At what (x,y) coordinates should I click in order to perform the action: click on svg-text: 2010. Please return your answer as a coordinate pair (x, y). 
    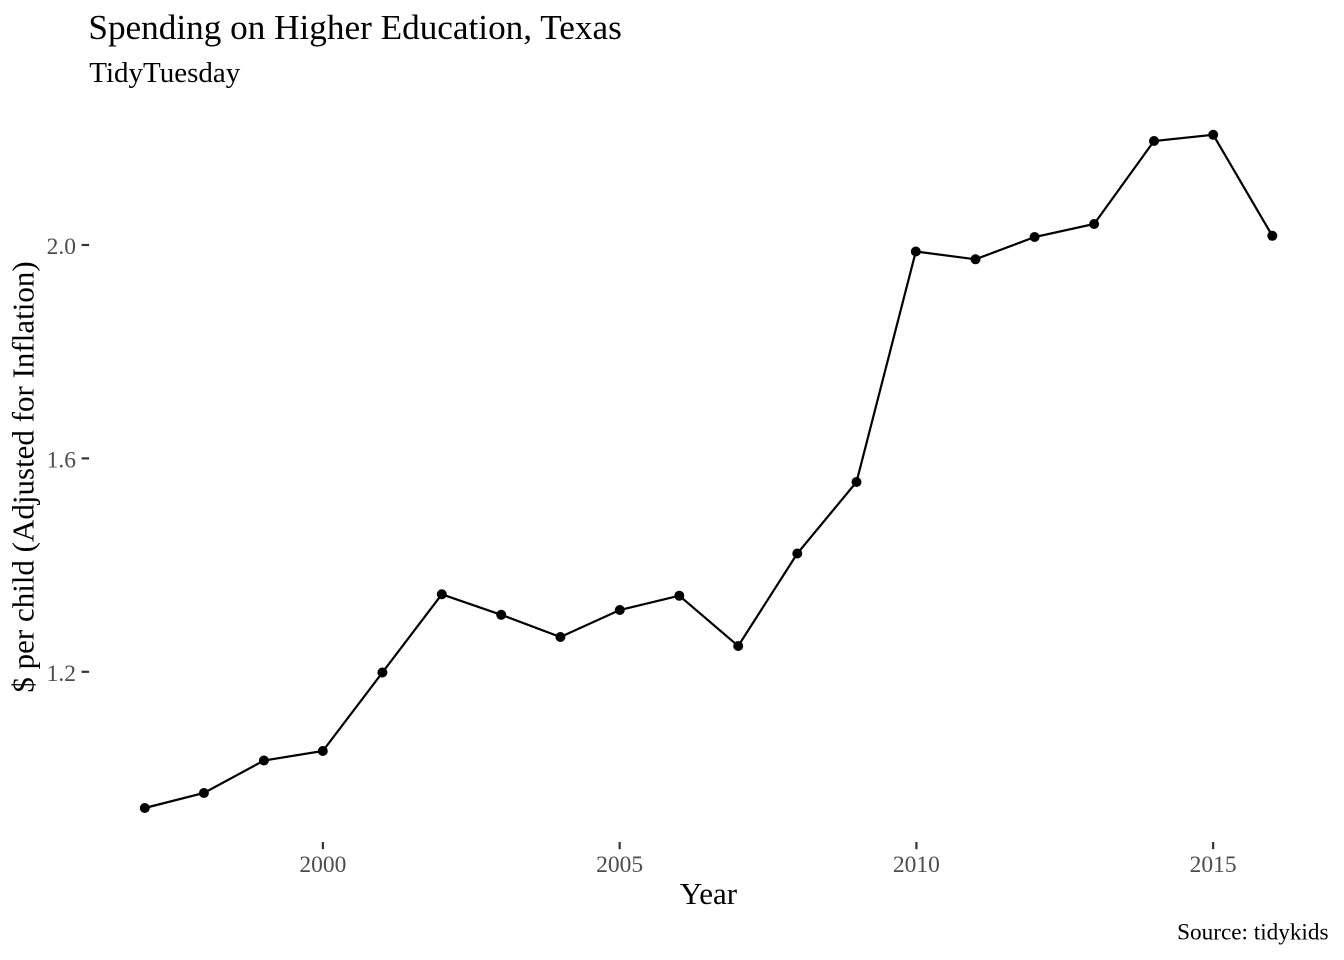
    Looking at the image, I should click on (916, 865).